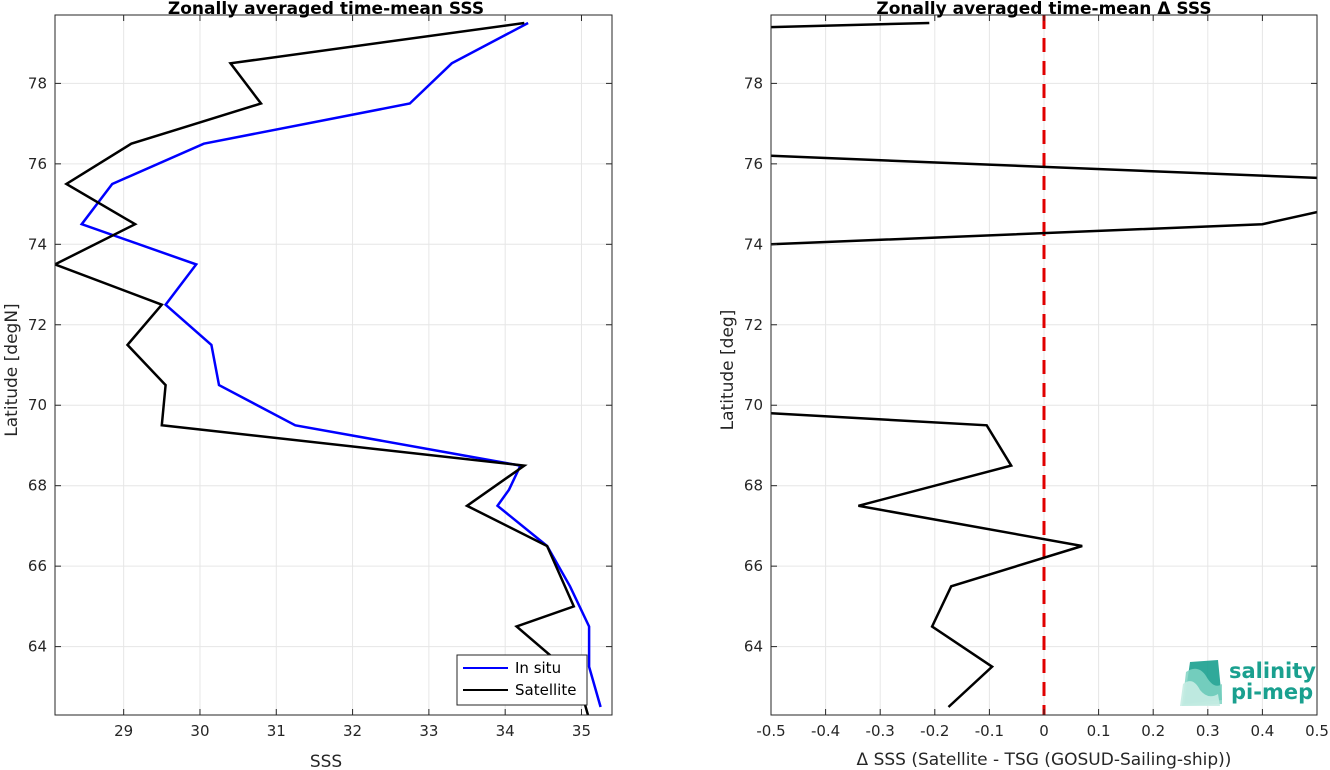 The height and width of the screenshot is (770, 1330). I want to click on legend: In situ Satellite, so click(522, 680).